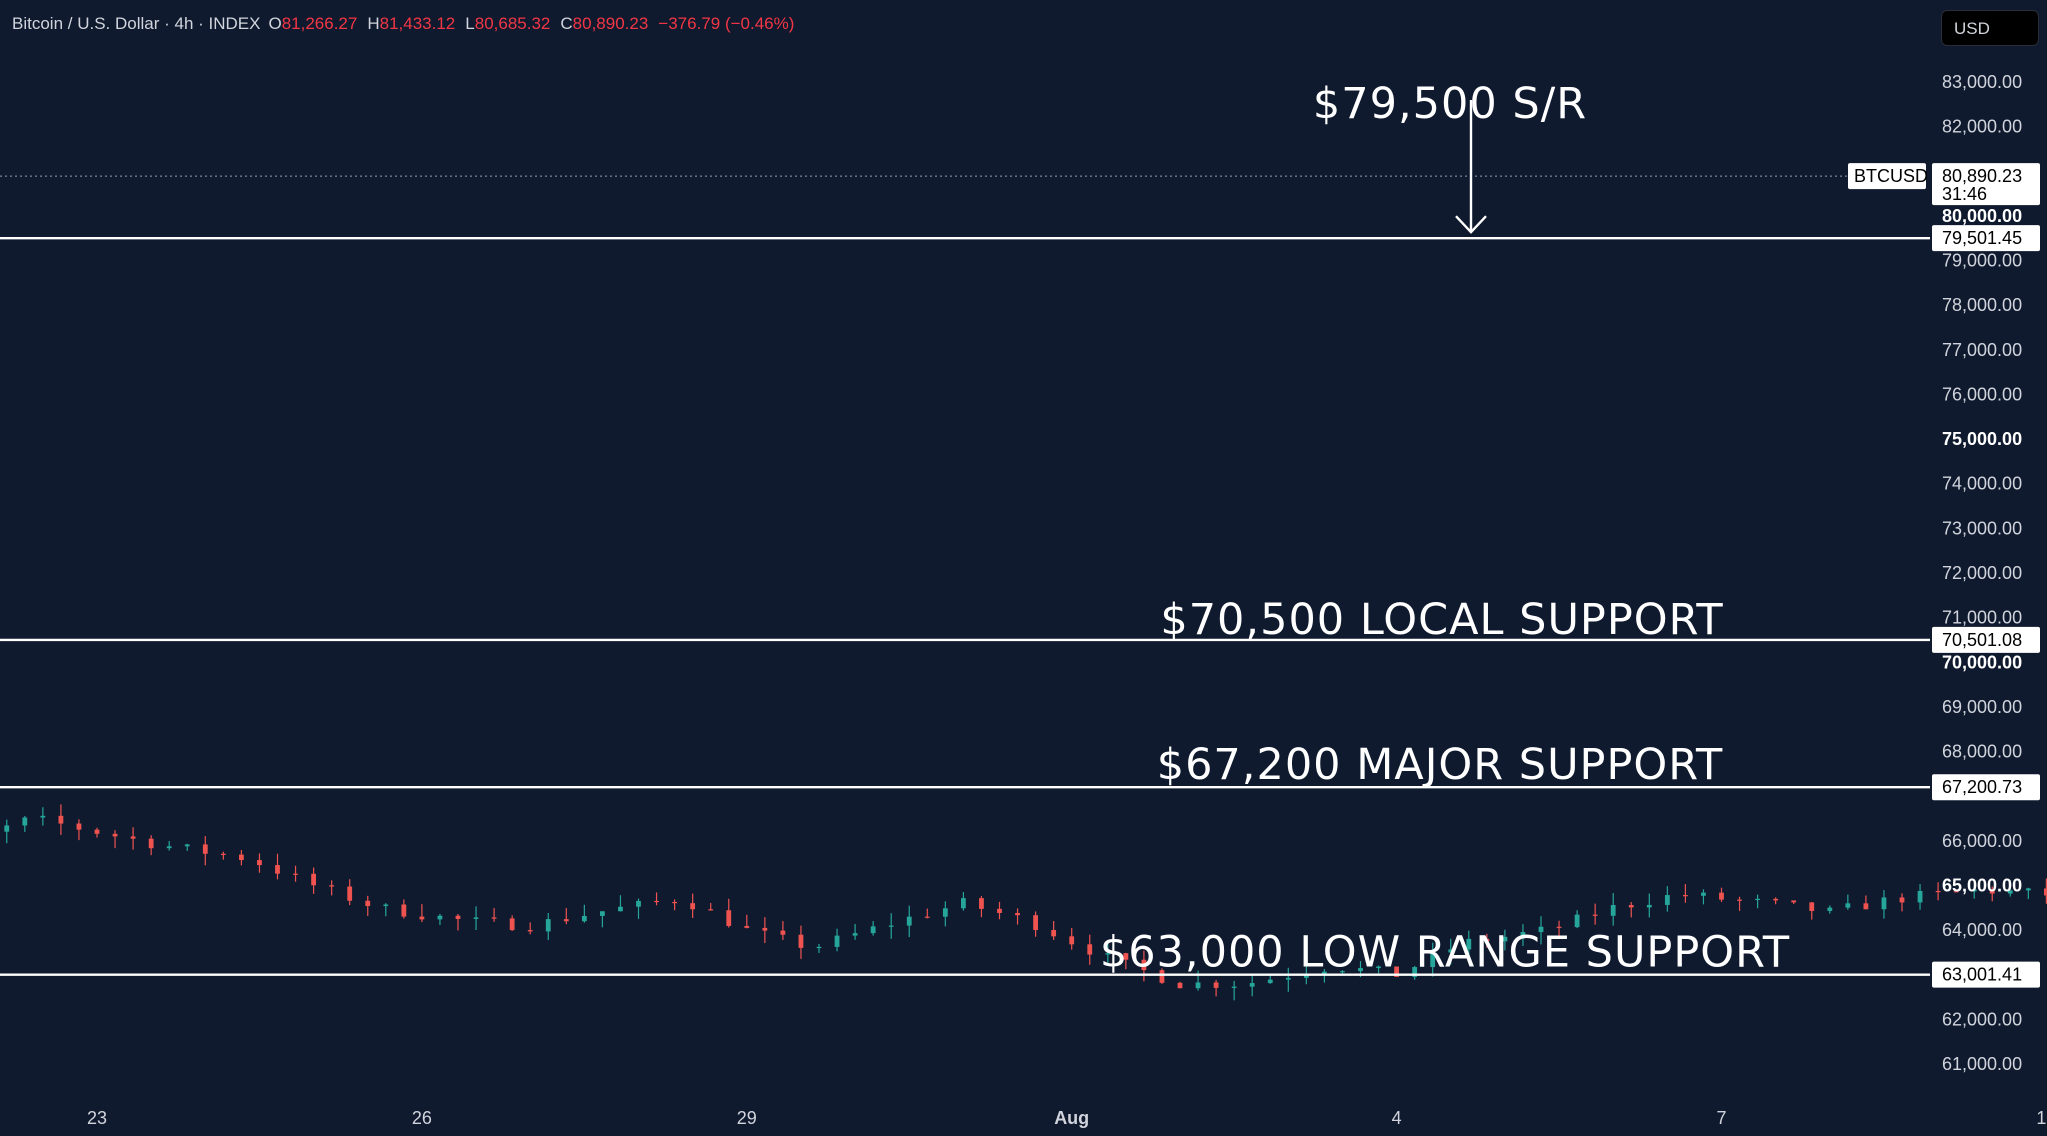 Image resolution: width=2047 pixels, height=1136 pixels. What do you see at coordinates (319, 23) in the screenshot?
I see `open-value: 81,266.27` at bounding box center [319, 23].